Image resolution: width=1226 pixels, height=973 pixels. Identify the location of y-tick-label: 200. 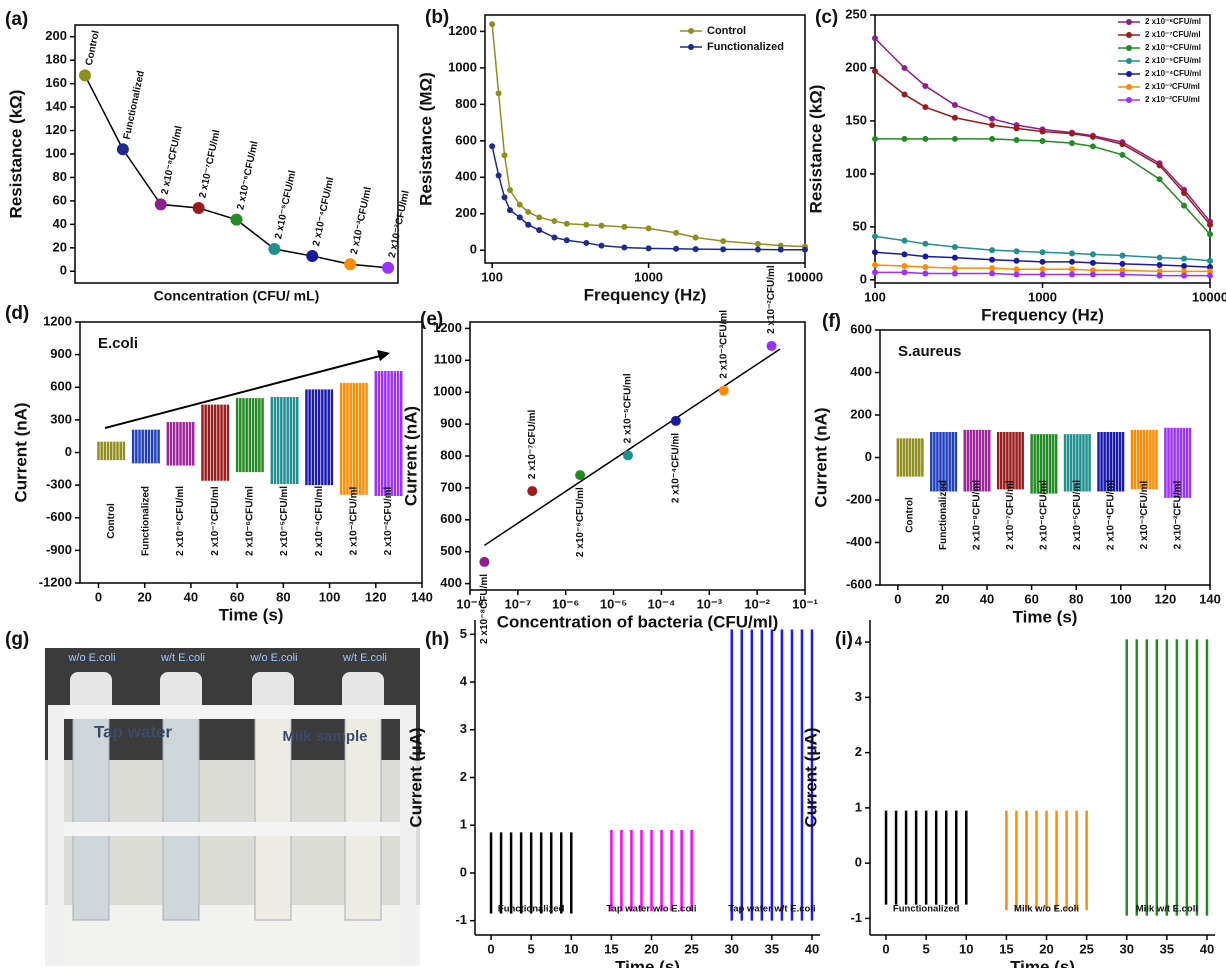
(56, 35).